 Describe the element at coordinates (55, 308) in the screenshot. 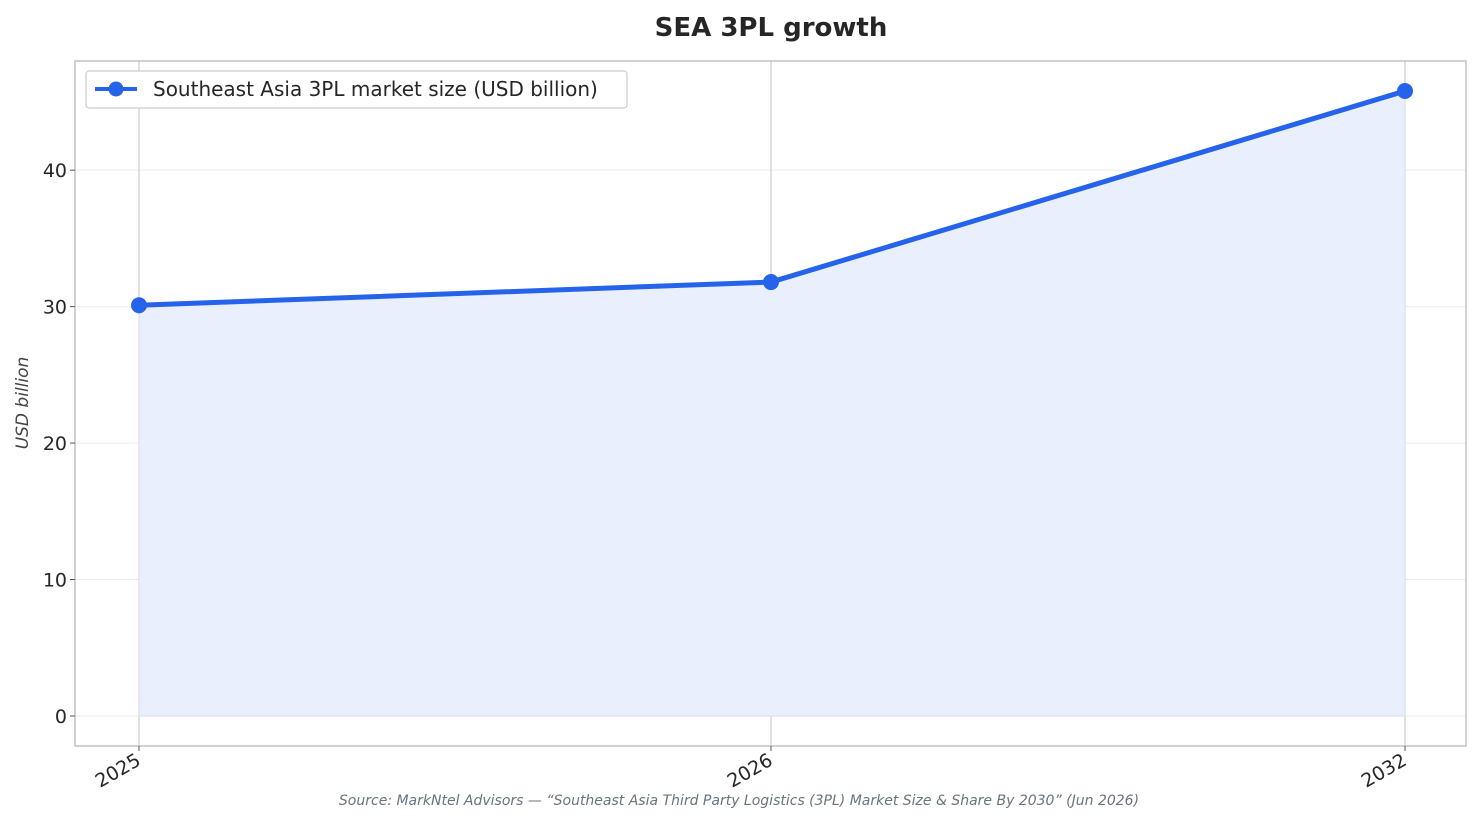

I see `y-tick-label: 30` at that location.